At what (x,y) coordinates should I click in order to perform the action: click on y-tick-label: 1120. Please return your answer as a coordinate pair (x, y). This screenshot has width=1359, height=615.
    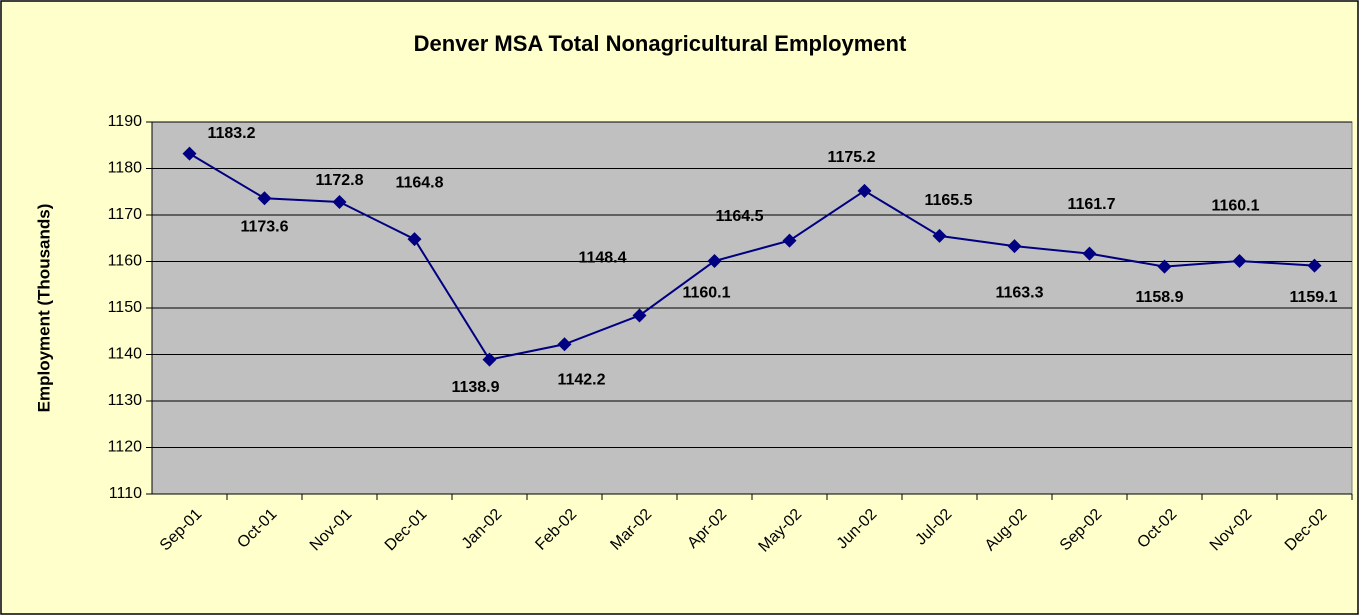
    Looking at the image, I should click on (125, 447).